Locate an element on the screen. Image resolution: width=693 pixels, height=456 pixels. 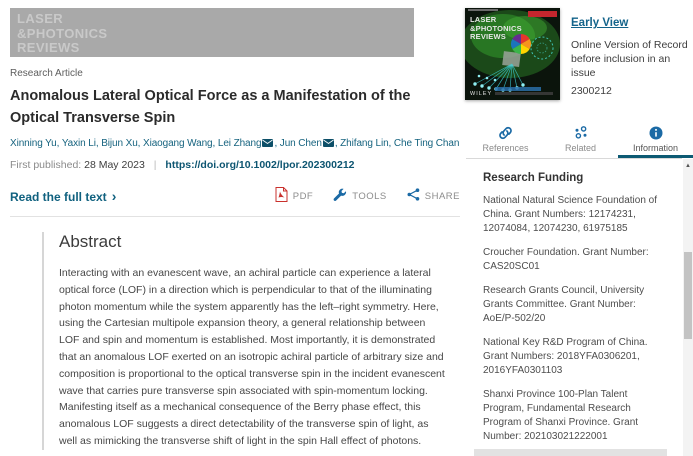
journal-cover-thumbnail: LASER &PHOTONICS REVIEWS WILEY is located at coordinates (512, 54).